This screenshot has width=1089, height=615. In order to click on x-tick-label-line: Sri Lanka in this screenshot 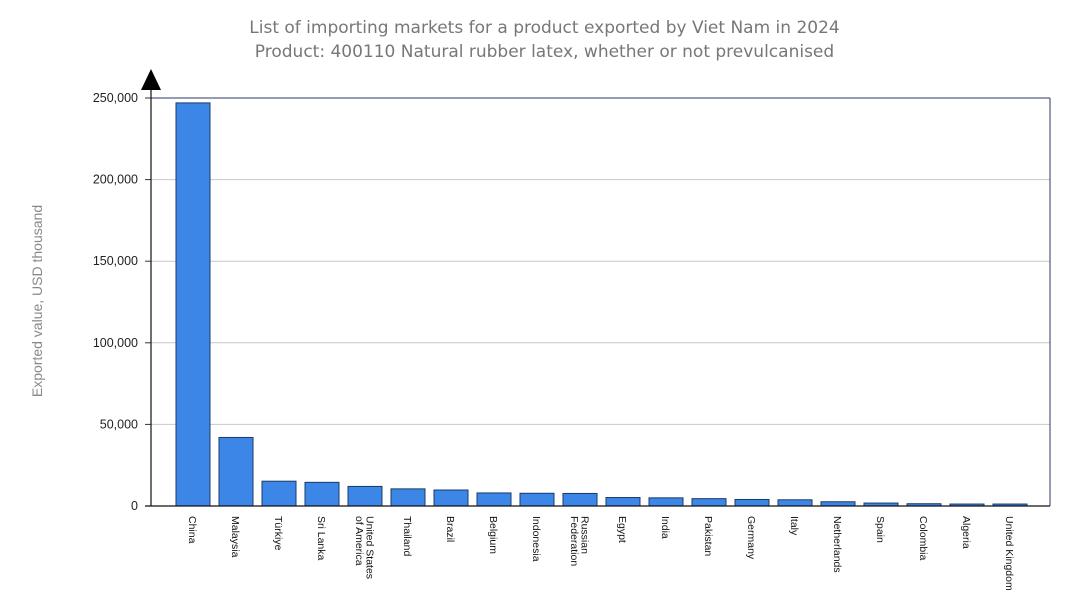, I will do `click(321, 538)`.